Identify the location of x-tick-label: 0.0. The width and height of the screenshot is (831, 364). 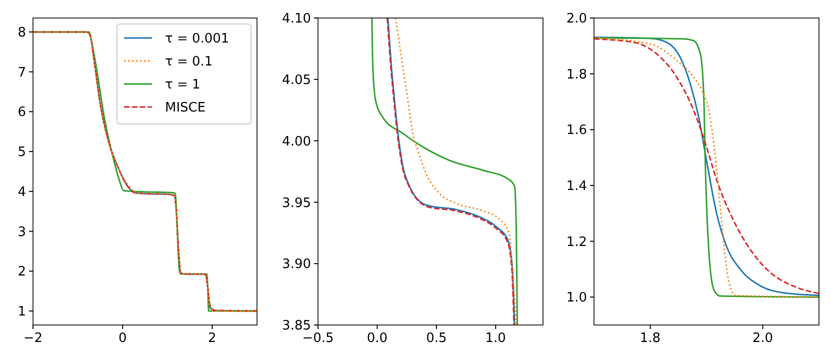
(377, 338).